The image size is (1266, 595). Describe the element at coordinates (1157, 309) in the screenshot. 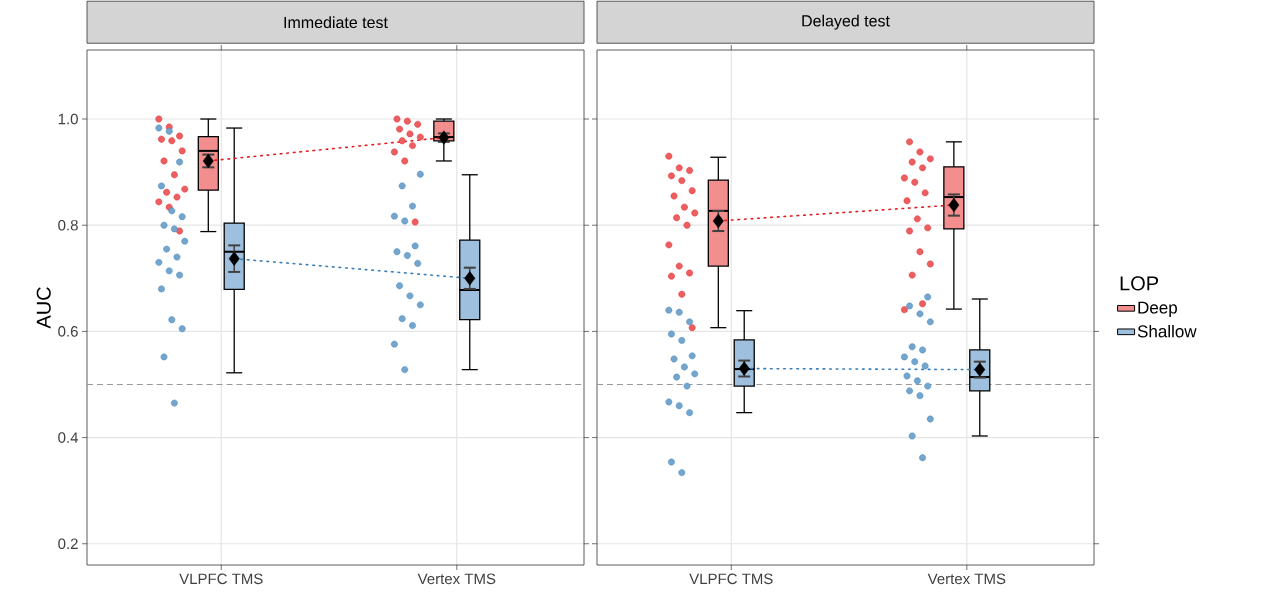

I see `legend-label: Deep` at that location.